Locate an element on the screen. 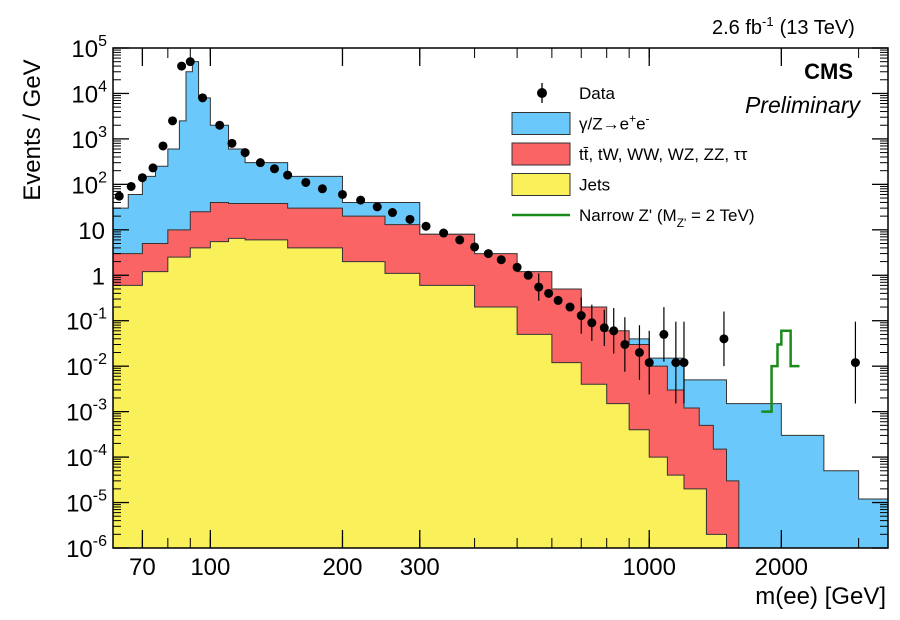 Image resolution: width=900 pixels, height=620 pixels. y-tick-label: 10⁻⁴ is located at coordinates (86, 457).